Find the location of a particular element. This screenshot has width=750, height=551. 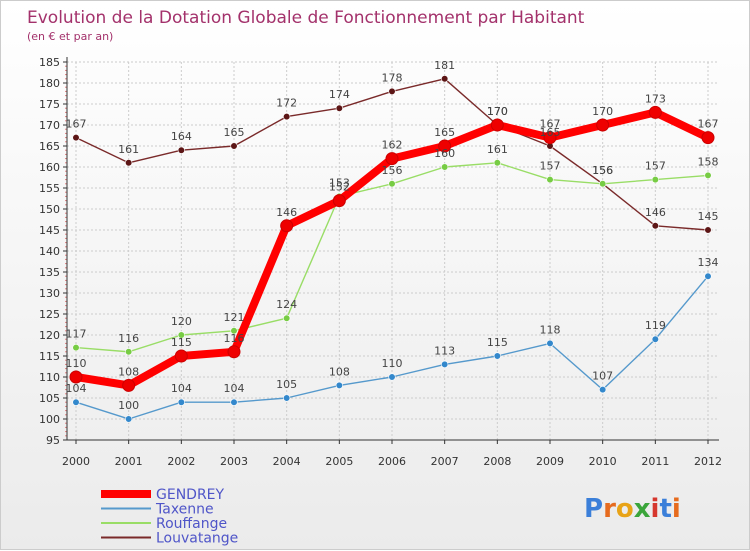

data-label-louvatange: 181 is located at coordinates (444, 65).